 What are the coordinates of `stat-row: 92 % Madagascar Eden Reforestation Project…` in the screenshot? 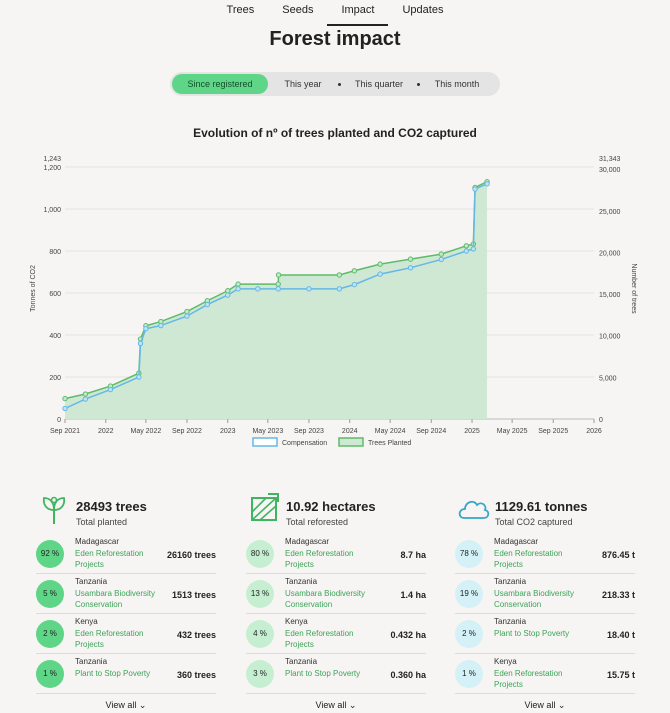 It's located at (126, 554).